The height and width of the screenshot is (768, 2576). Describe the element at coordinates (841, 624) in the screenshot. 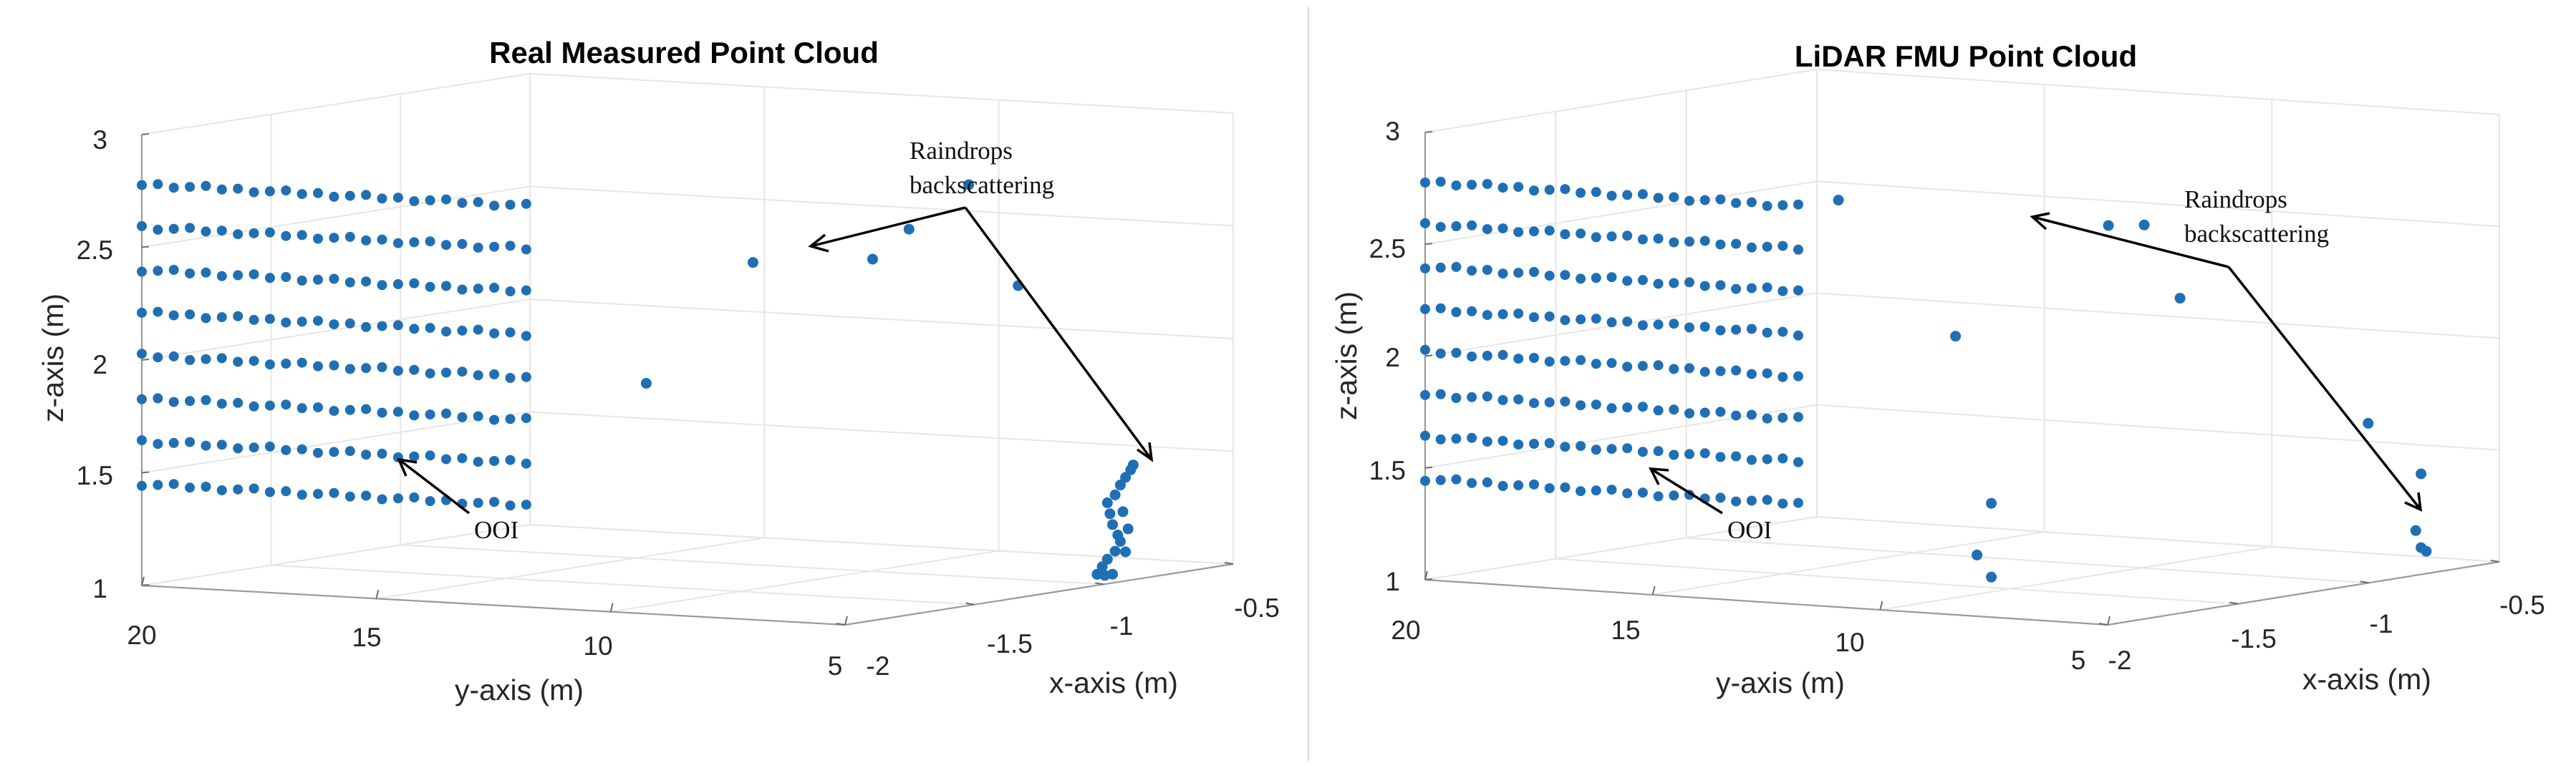

I see `left-x-tickmark` at that location.